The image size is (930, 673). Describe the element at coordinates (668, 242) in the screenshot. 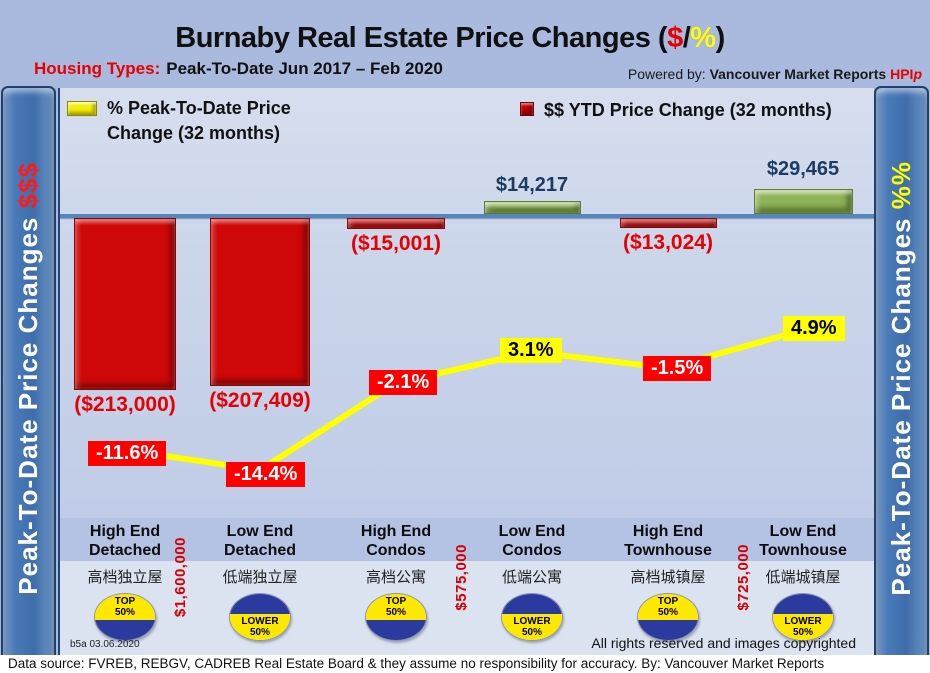

I see `bar-value-label: ($13,024)` at that location.